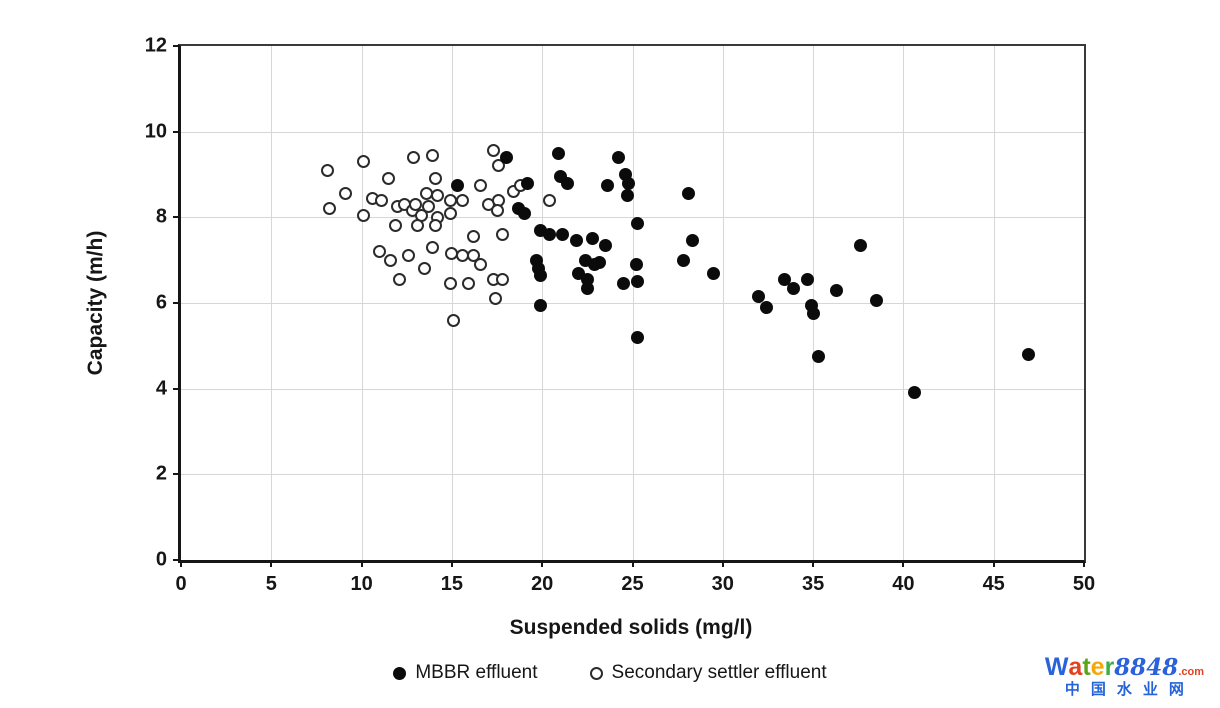 The height and width of the screenshot is (708, 1220). I want to click on watermark: Water8848.com 中国水业网, so click(1124, 676).